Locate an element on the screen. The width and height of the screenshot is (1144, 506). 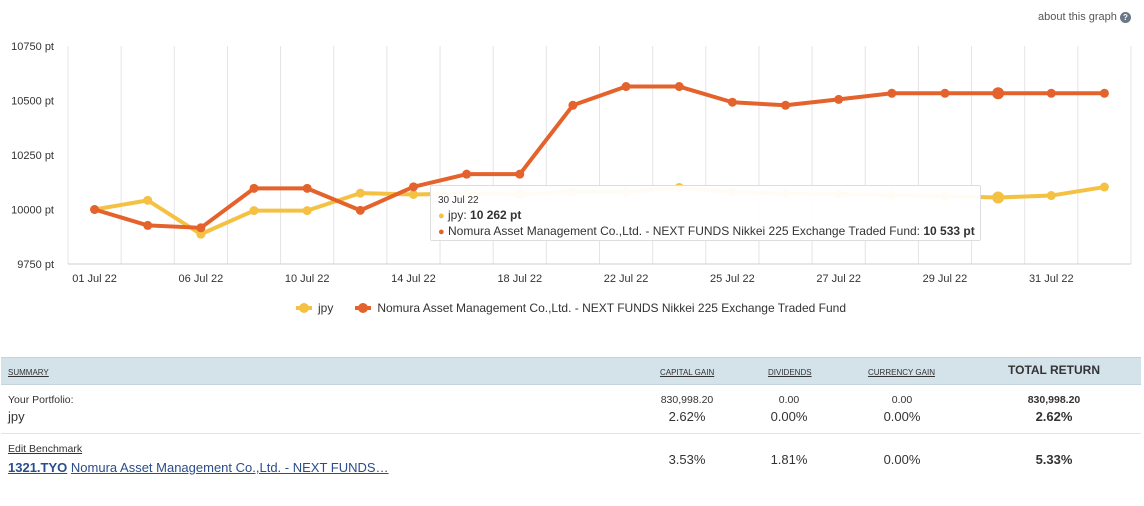
x-tick-label: 01 Jul 22 is located at coordinates (94, 279).